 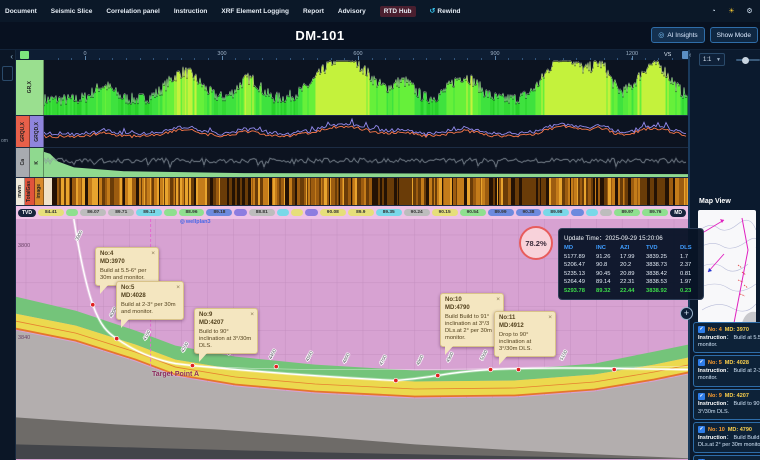 What do you see at coordinates (352, 55) in the screenshot?
I see `vs-scale-ruler: VS 0 300 600 900 1200` at bounding box center [352, 55].